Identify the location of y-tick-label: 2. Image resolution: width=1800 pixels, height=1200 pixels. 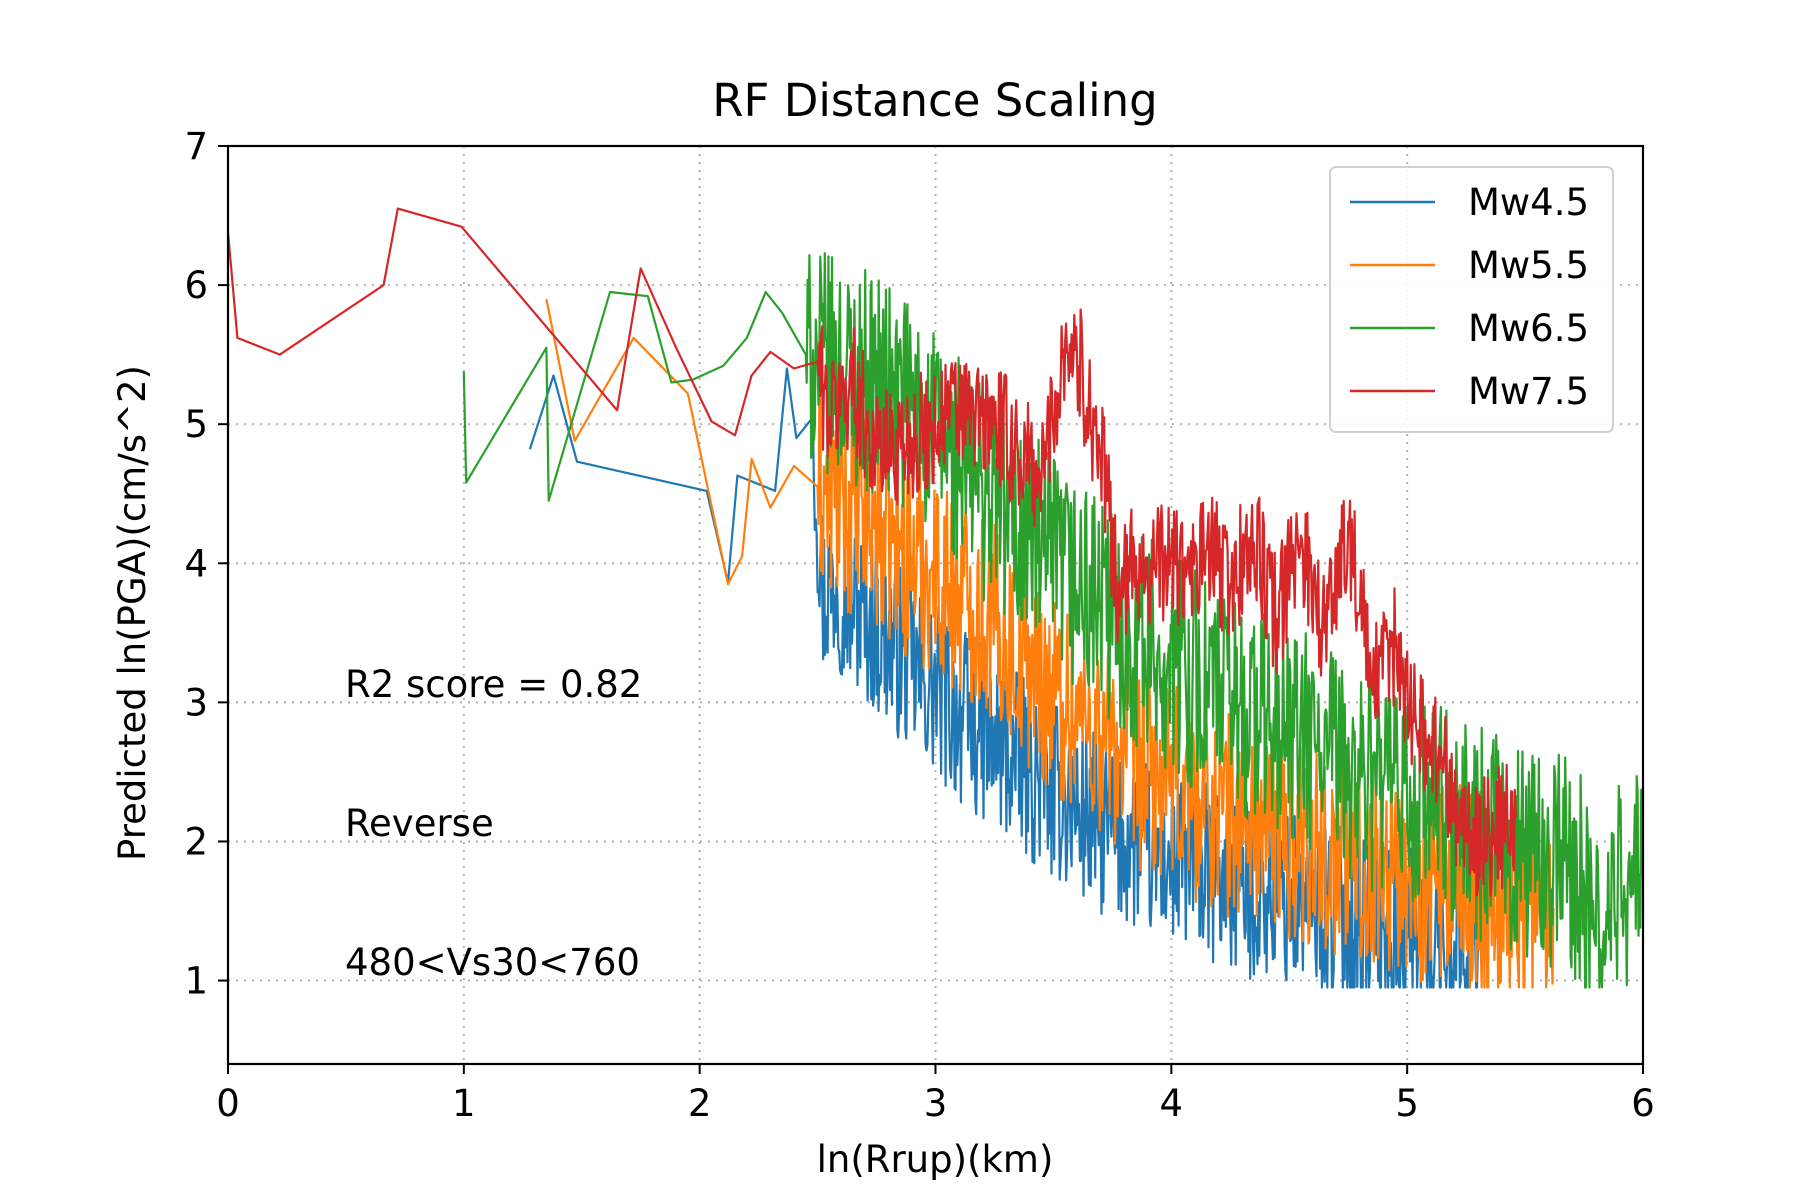
(196, 841).